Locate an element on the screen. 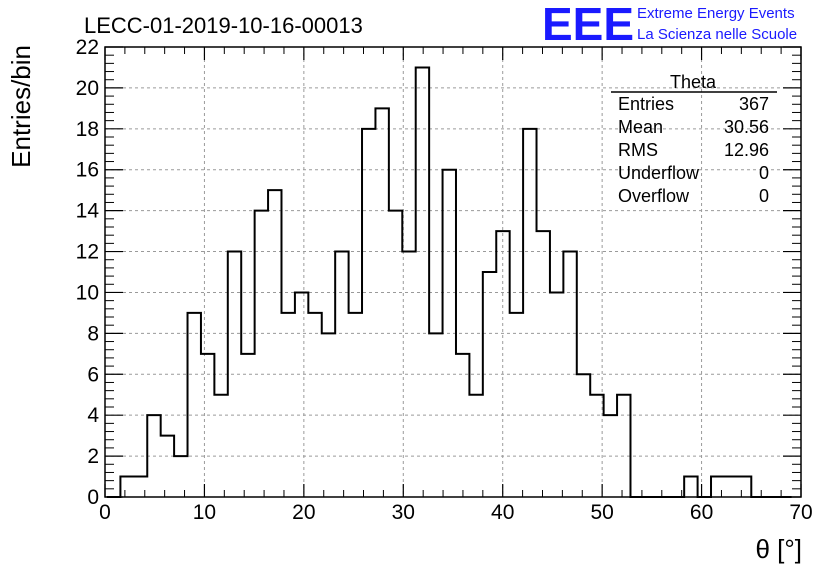 The image size is (836, 572). stats-label-overflow: Overflow is located at coordinates (654, 196).